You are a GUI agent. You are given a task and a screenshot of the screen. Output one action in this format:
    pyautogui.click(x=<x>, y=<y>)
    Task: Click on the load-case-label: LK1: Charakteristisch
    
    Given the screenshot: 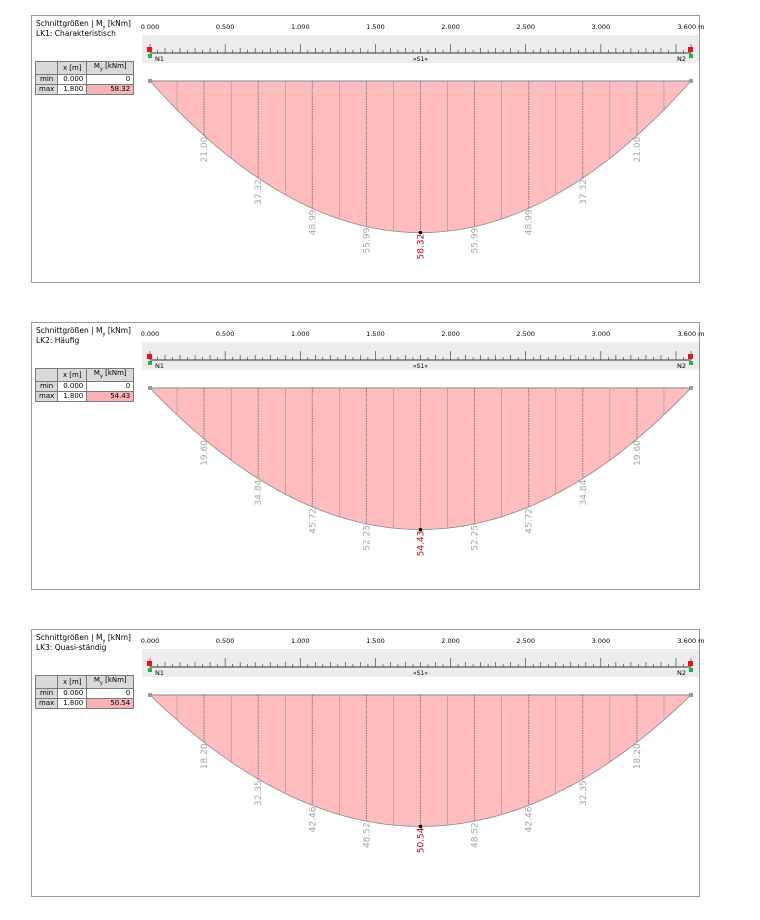 What is the action you would take?
    pyautogui.click(x=76, y=33)
    